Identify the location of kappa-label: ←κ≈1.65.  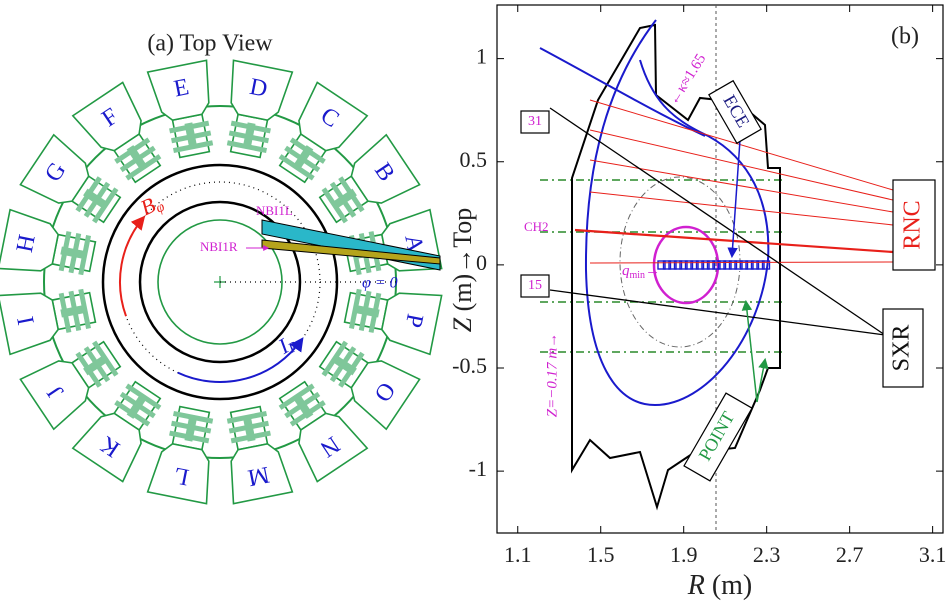
(688, 79).